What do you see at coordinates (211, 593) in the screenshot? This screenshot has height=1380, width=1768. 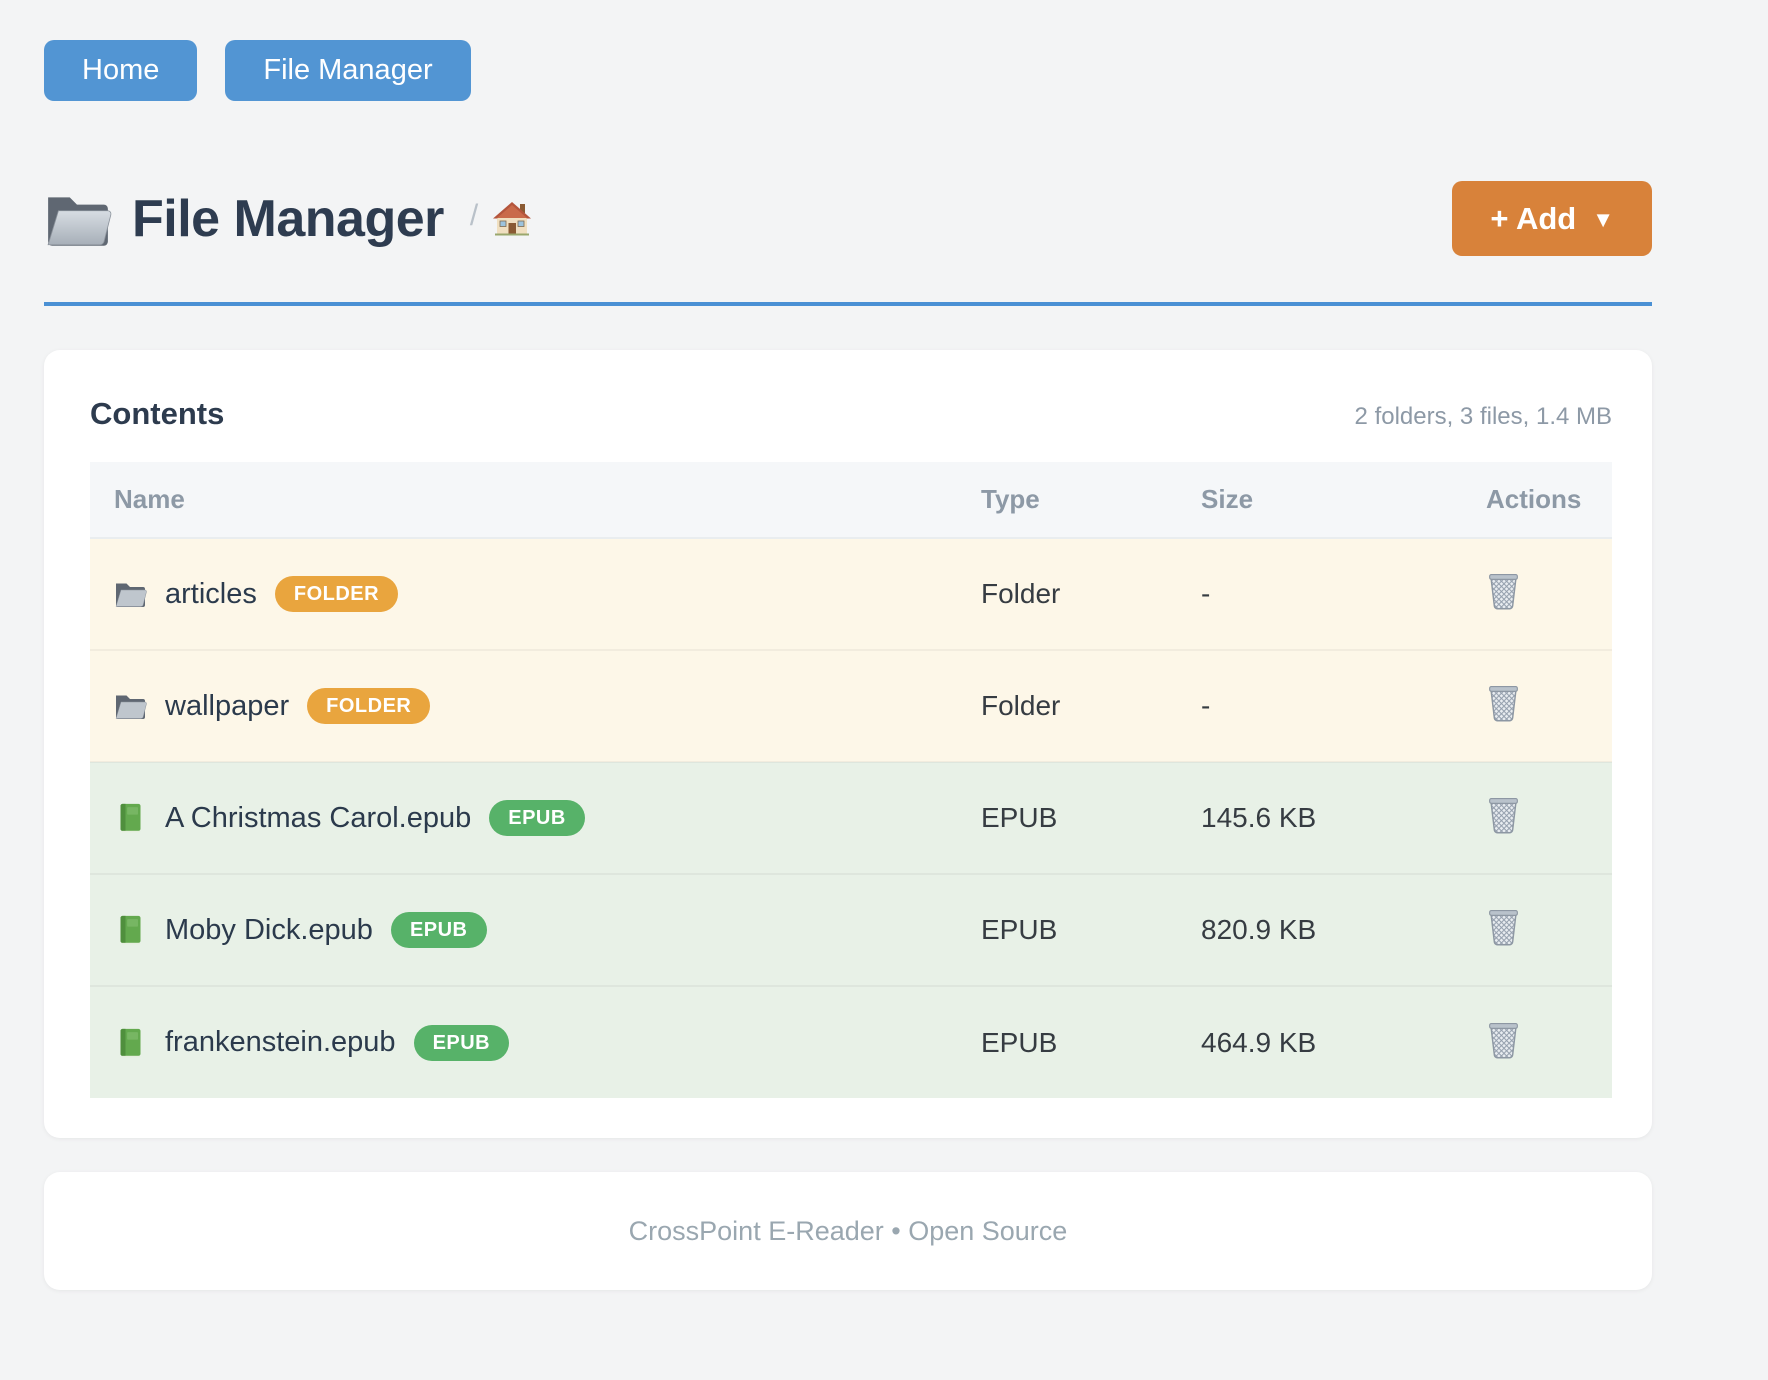 I see `item-name-link: articles` at bounding box center [211, 593].